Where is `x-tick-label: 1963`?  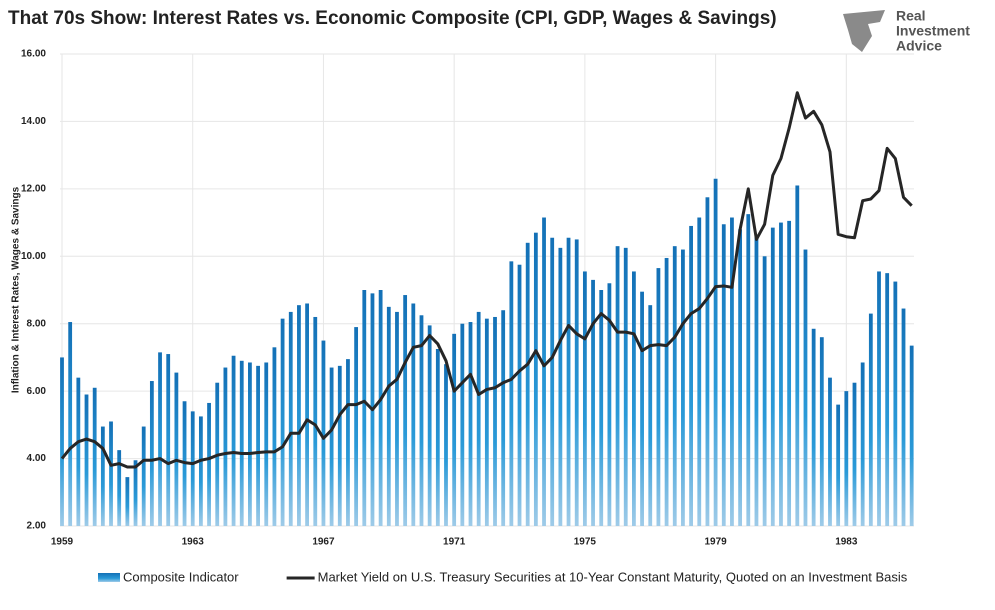
x-tick-label: 1963 is located at coordinates (193, 542).